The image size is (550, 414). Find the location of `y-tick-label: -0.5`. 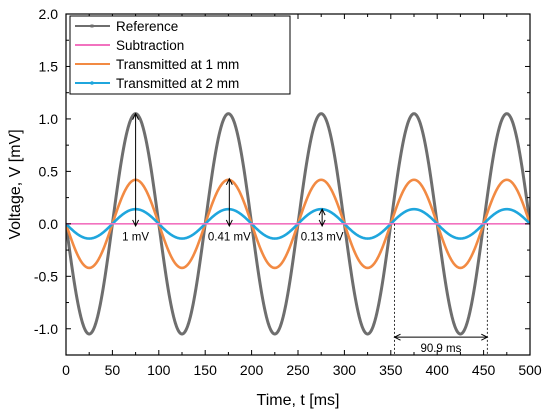

y-tick-label: -0.5 is located at coordinates (46, 276).